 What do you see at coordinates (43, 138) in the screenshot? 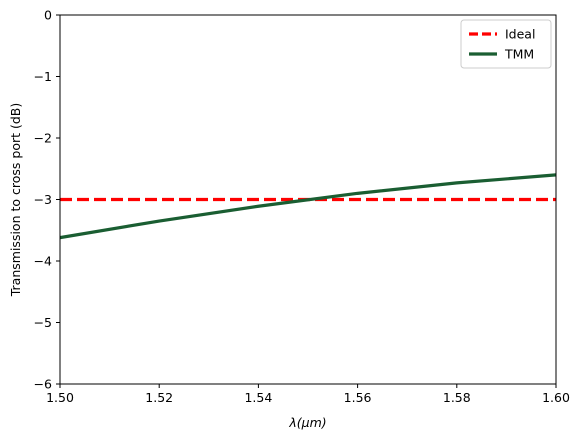
I see `y-tick-label: −2` at bounding box center [43, 138].